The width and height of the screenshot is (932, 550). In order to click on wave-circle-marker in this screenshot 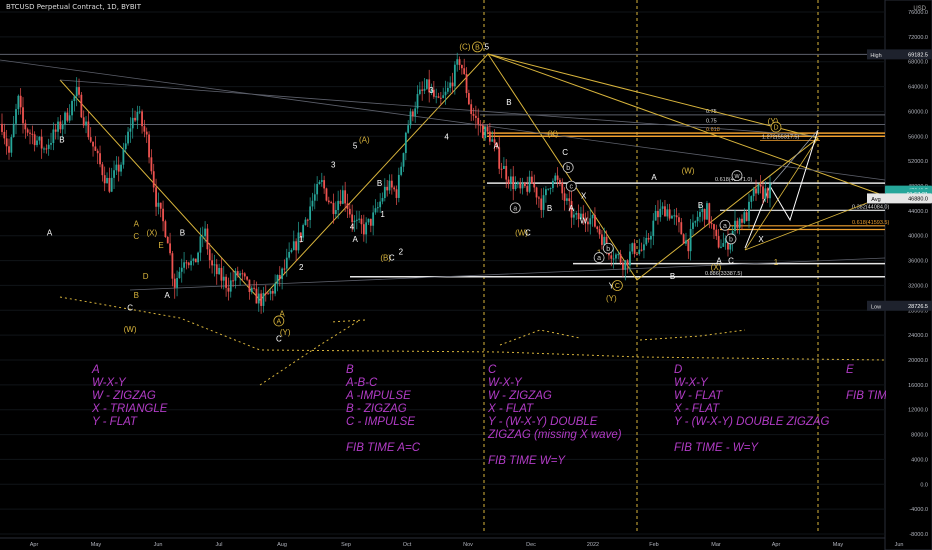, I will do `click(731, 239)`.